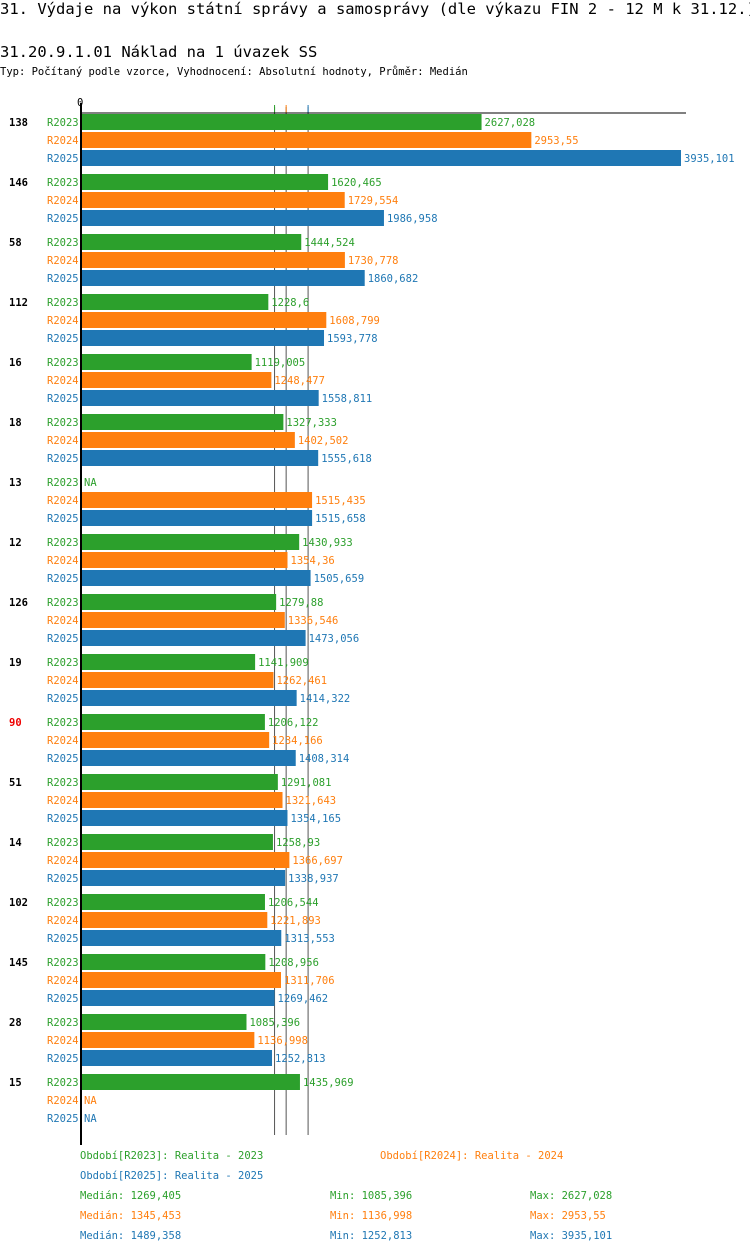  Describe the element at coordinates (393, 279) in the screenshot. I see `data-label: 1860,682` at that location.